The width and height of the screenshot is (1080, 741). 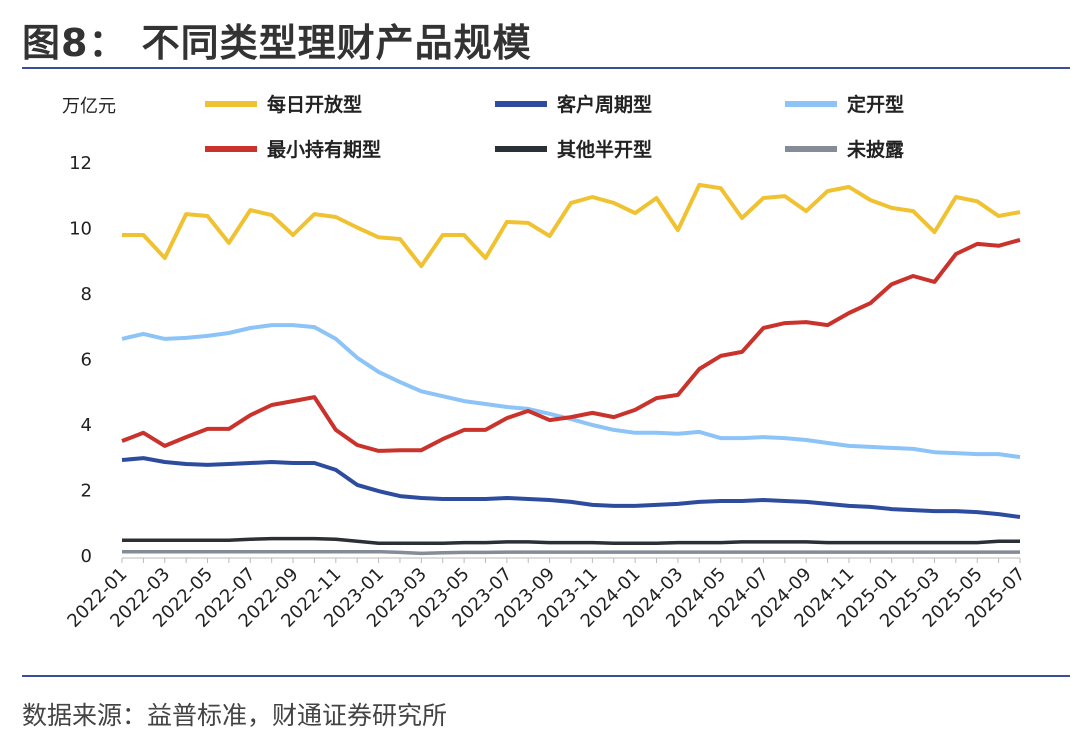 What do you see at coordinates (89, 106) in the screenshot?
I see `y-axis-unit: 万亿元` at bounding box center [89, 106].